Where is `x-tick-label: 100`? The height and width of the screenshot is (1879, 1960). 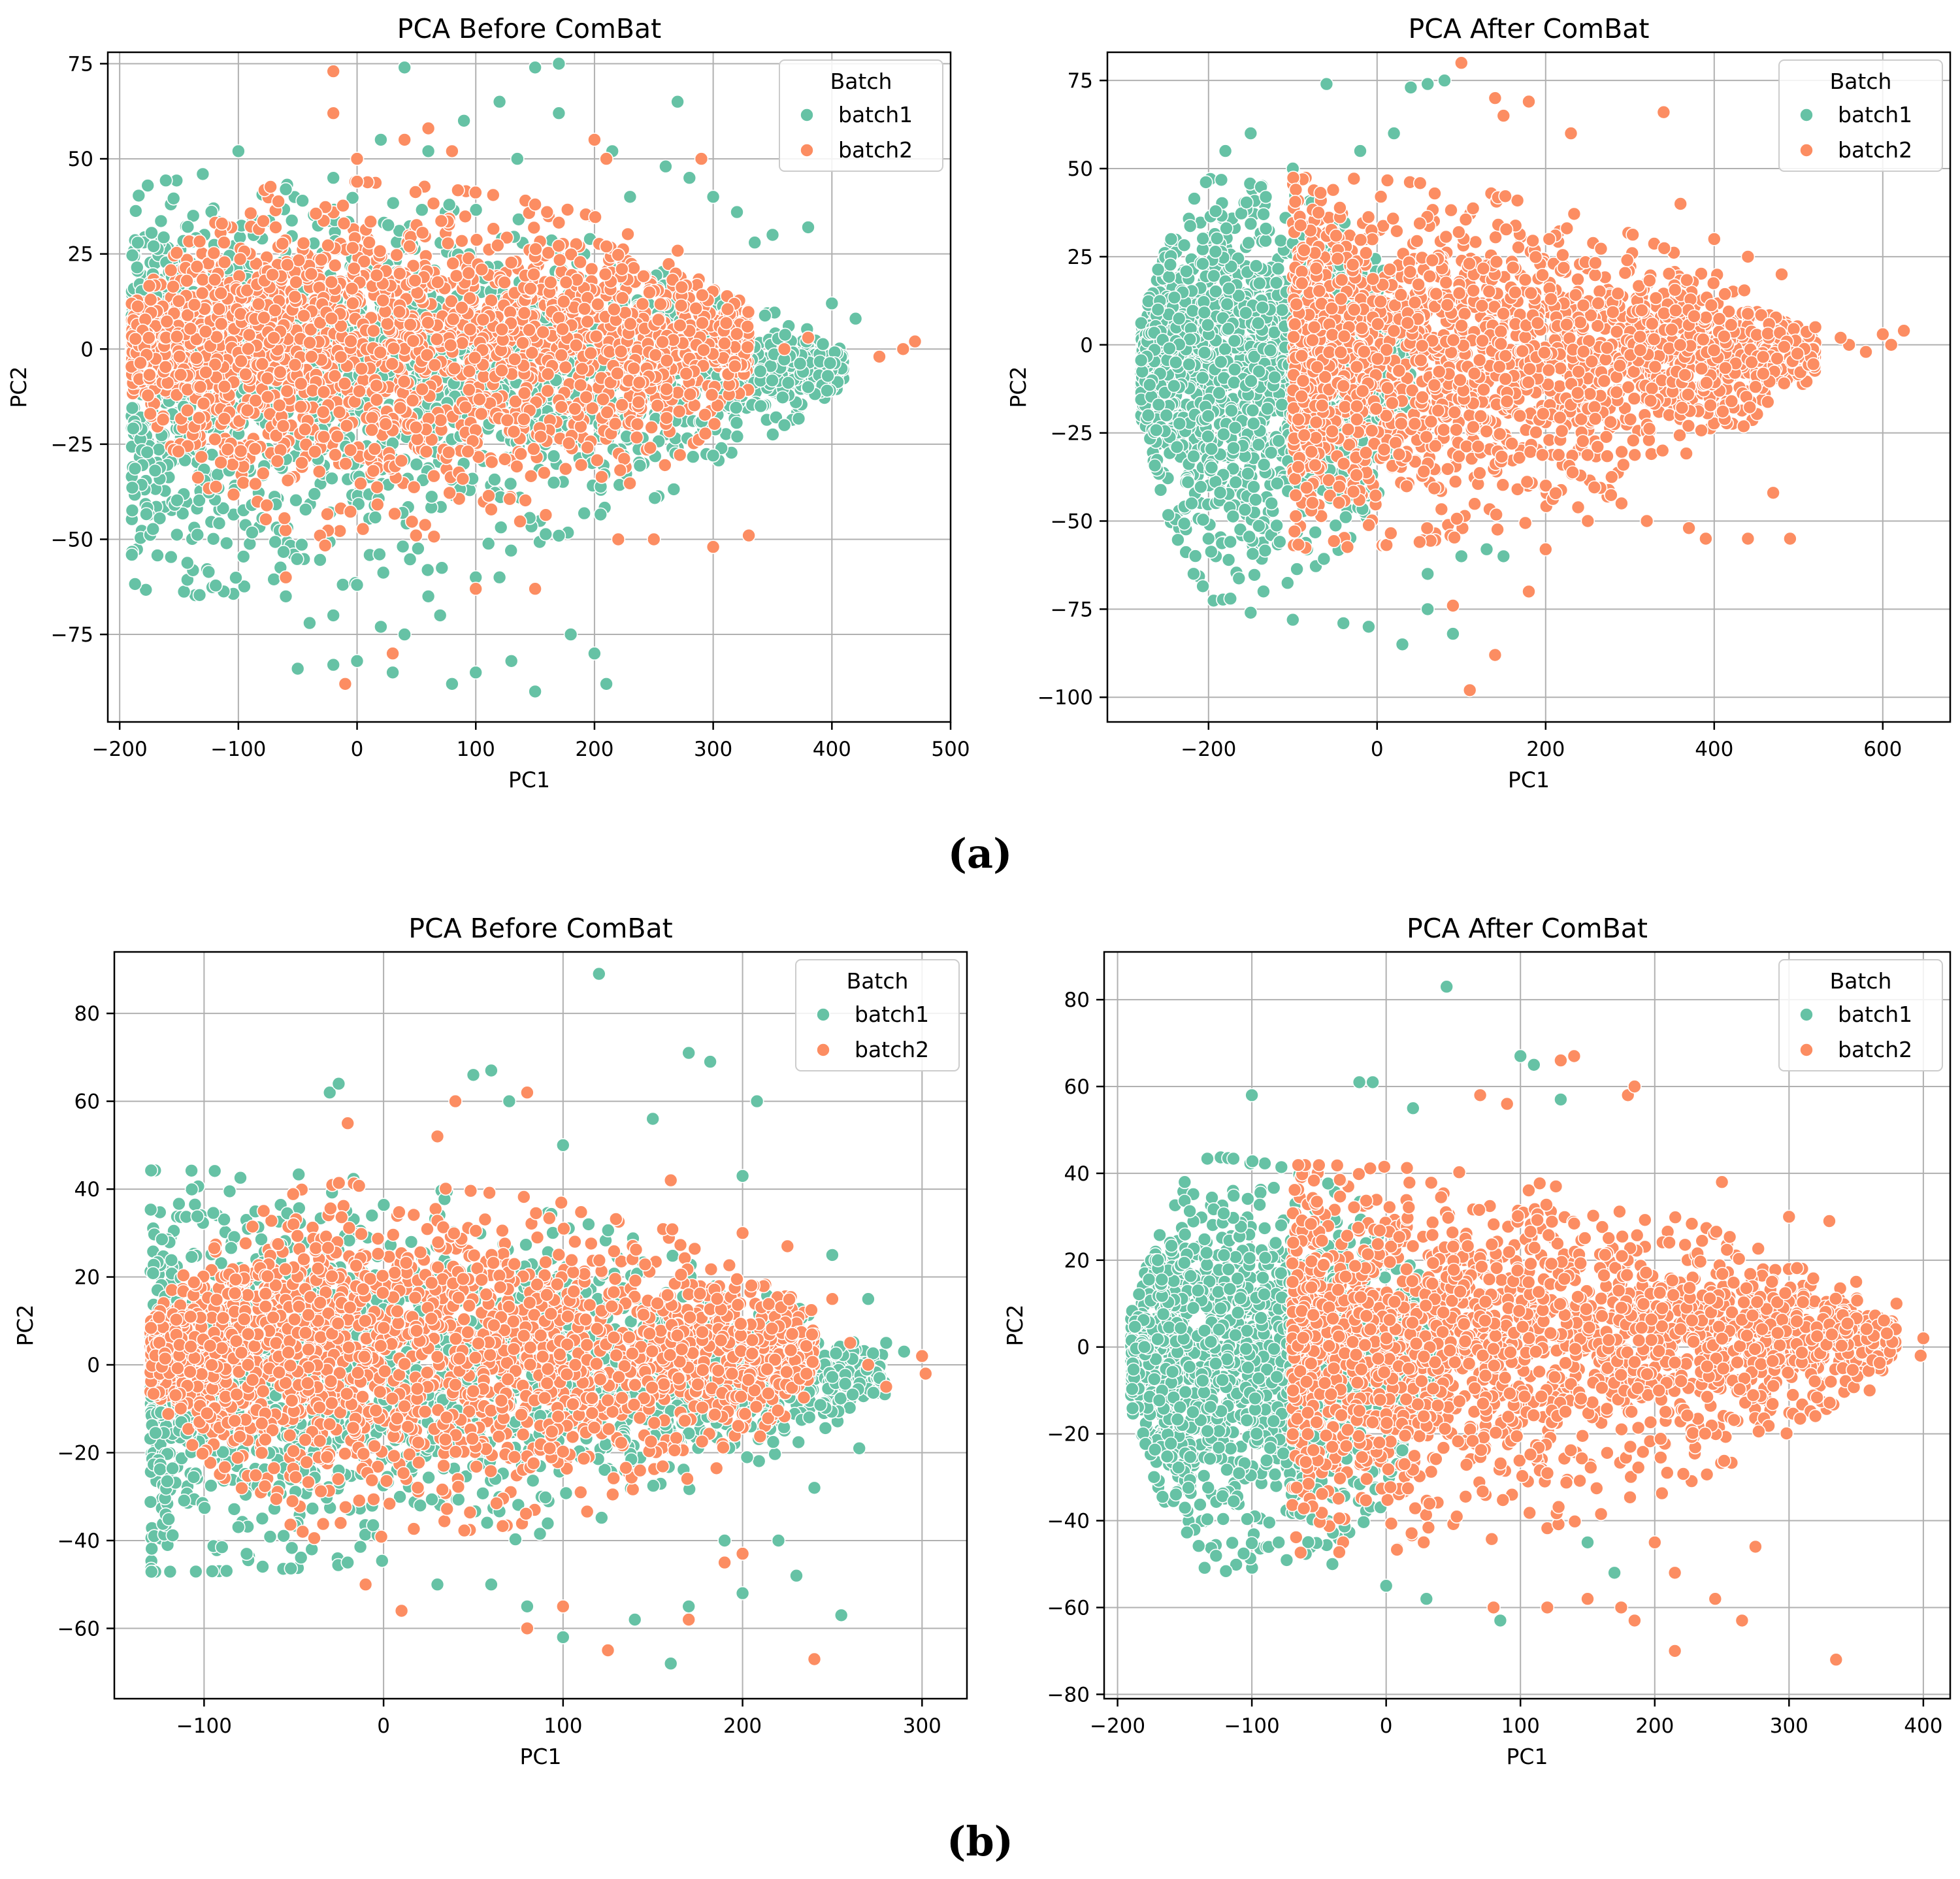 x-tick-label: 100 is located at coordinates (476, 749).